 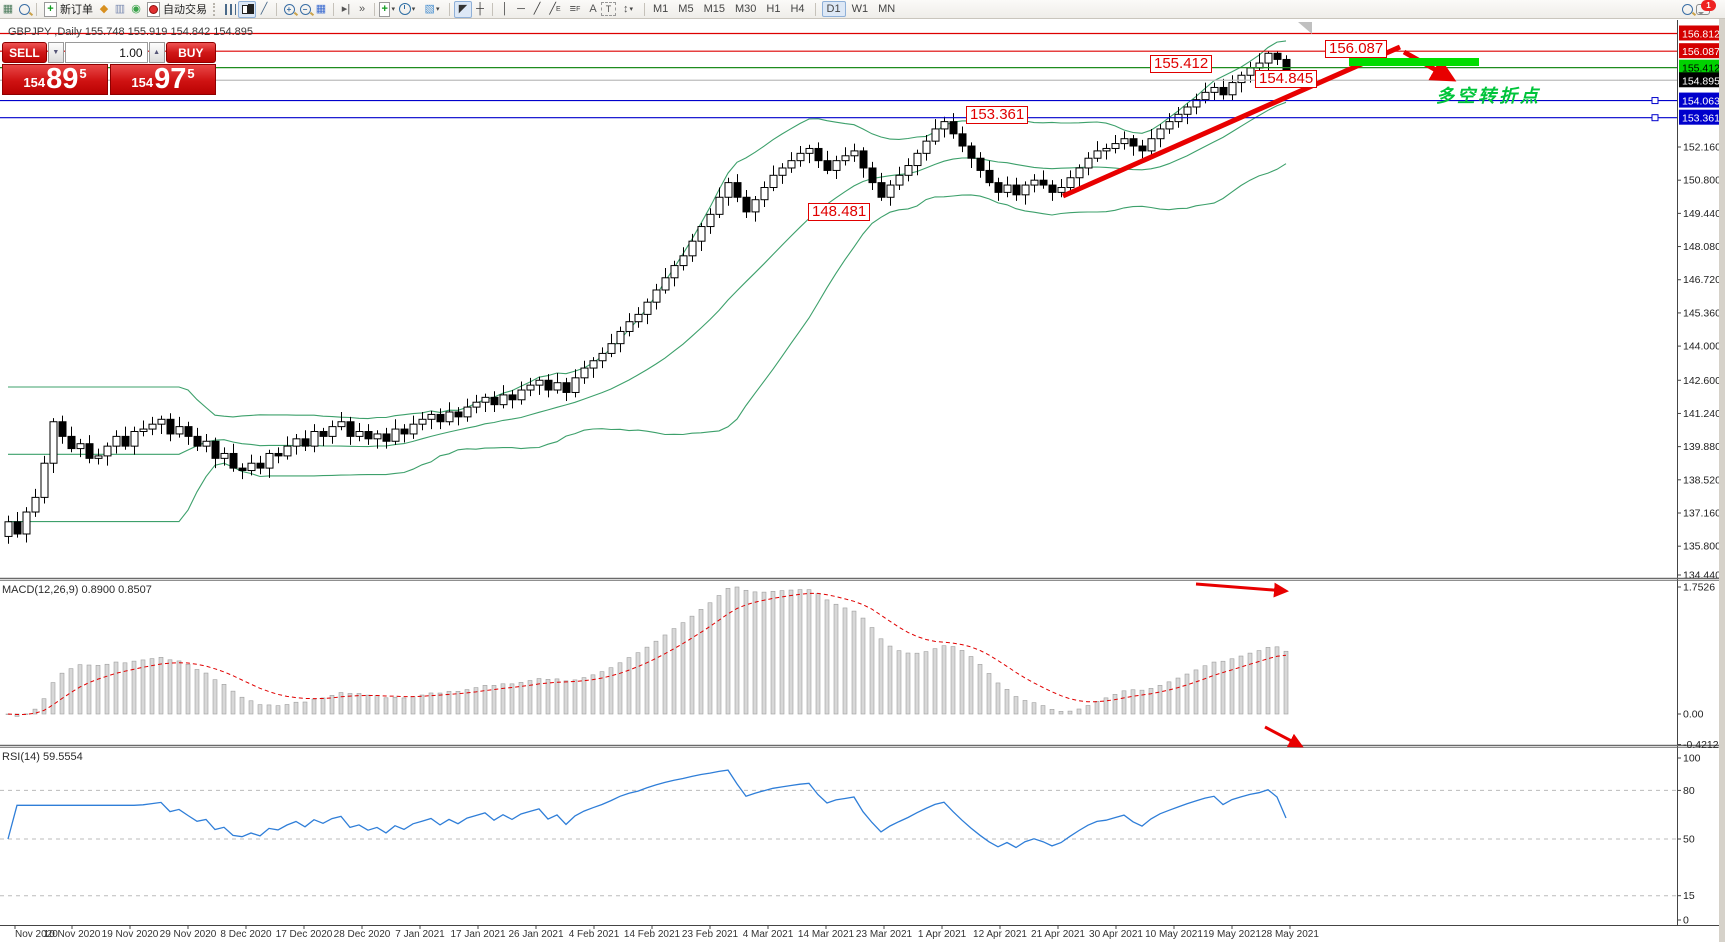 I want to click on timeframe-m15: M15, so click(x=714, y=9).